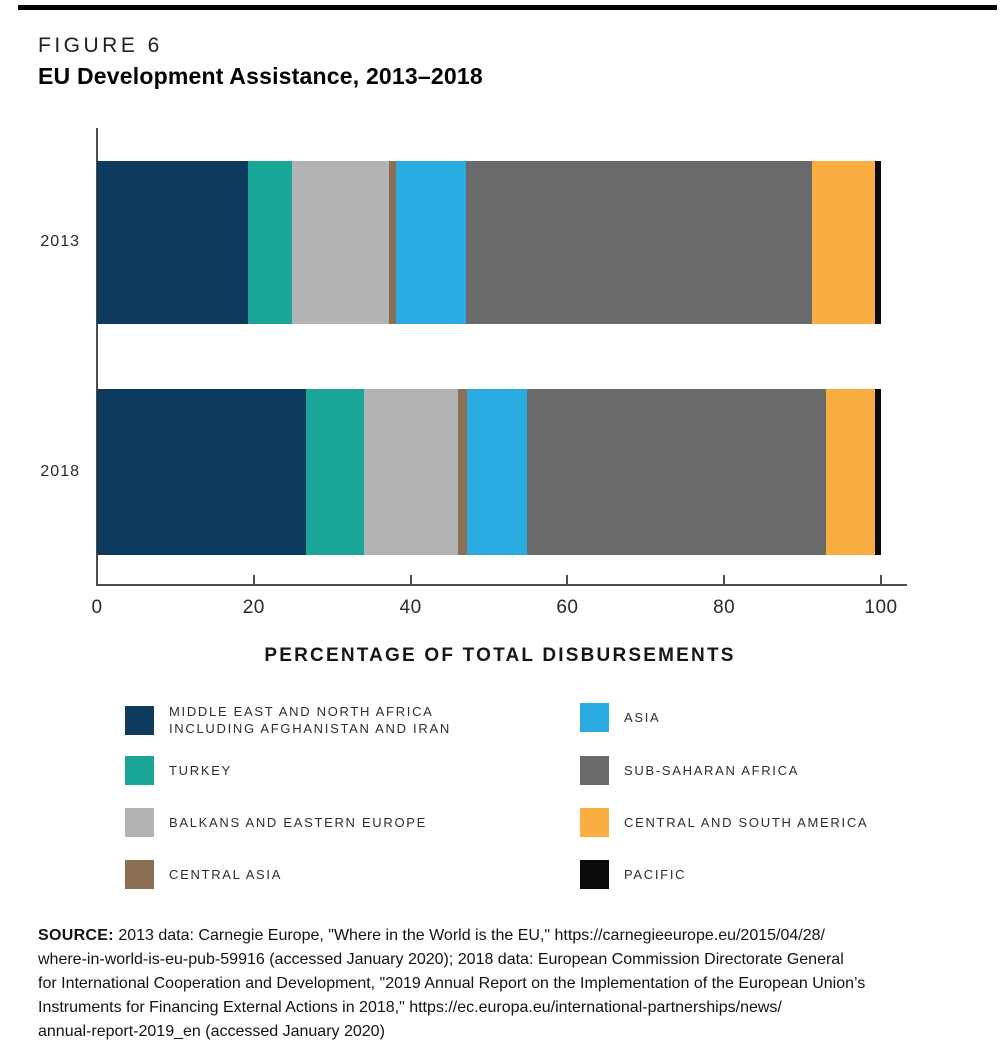 The width and height of the screenshot is (1000, 1061). I want to click on stacked-bar-2018, so click(489, 472).